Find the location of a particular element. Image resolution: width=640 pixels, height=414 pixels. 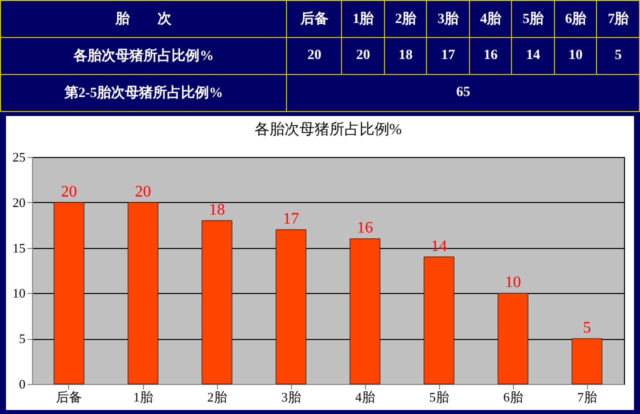

y-tick-label: 10 is located at coordinates (19, 293).